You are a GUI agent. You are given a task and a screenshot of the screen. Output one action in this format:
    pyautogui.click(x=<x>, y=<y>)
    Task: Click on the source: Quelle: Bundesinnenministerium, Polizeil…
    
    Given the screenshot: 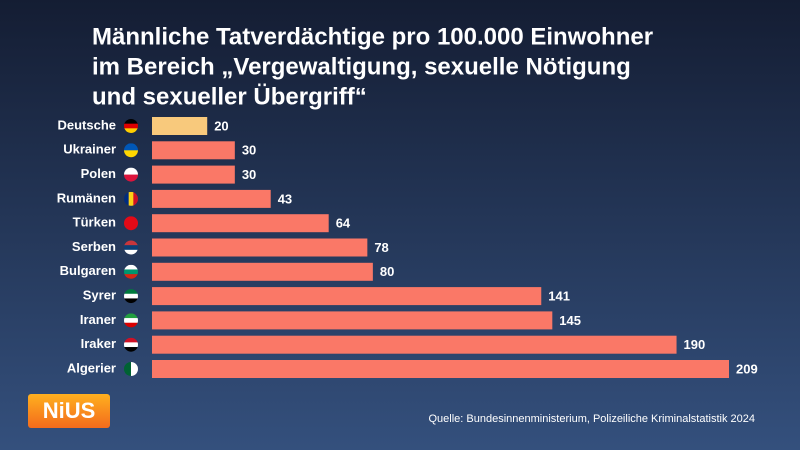 What is the action you would take?
    pyautogui.click(x=592, y=419)
    